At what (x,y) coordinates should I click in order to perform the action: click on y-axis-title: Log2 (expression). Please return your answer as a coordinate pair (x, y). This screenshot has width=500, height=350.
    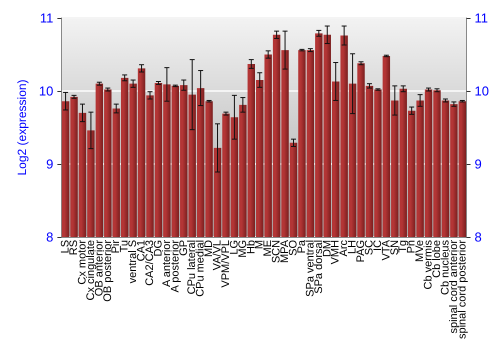
    Looking at the image, I should click on (22, 127).